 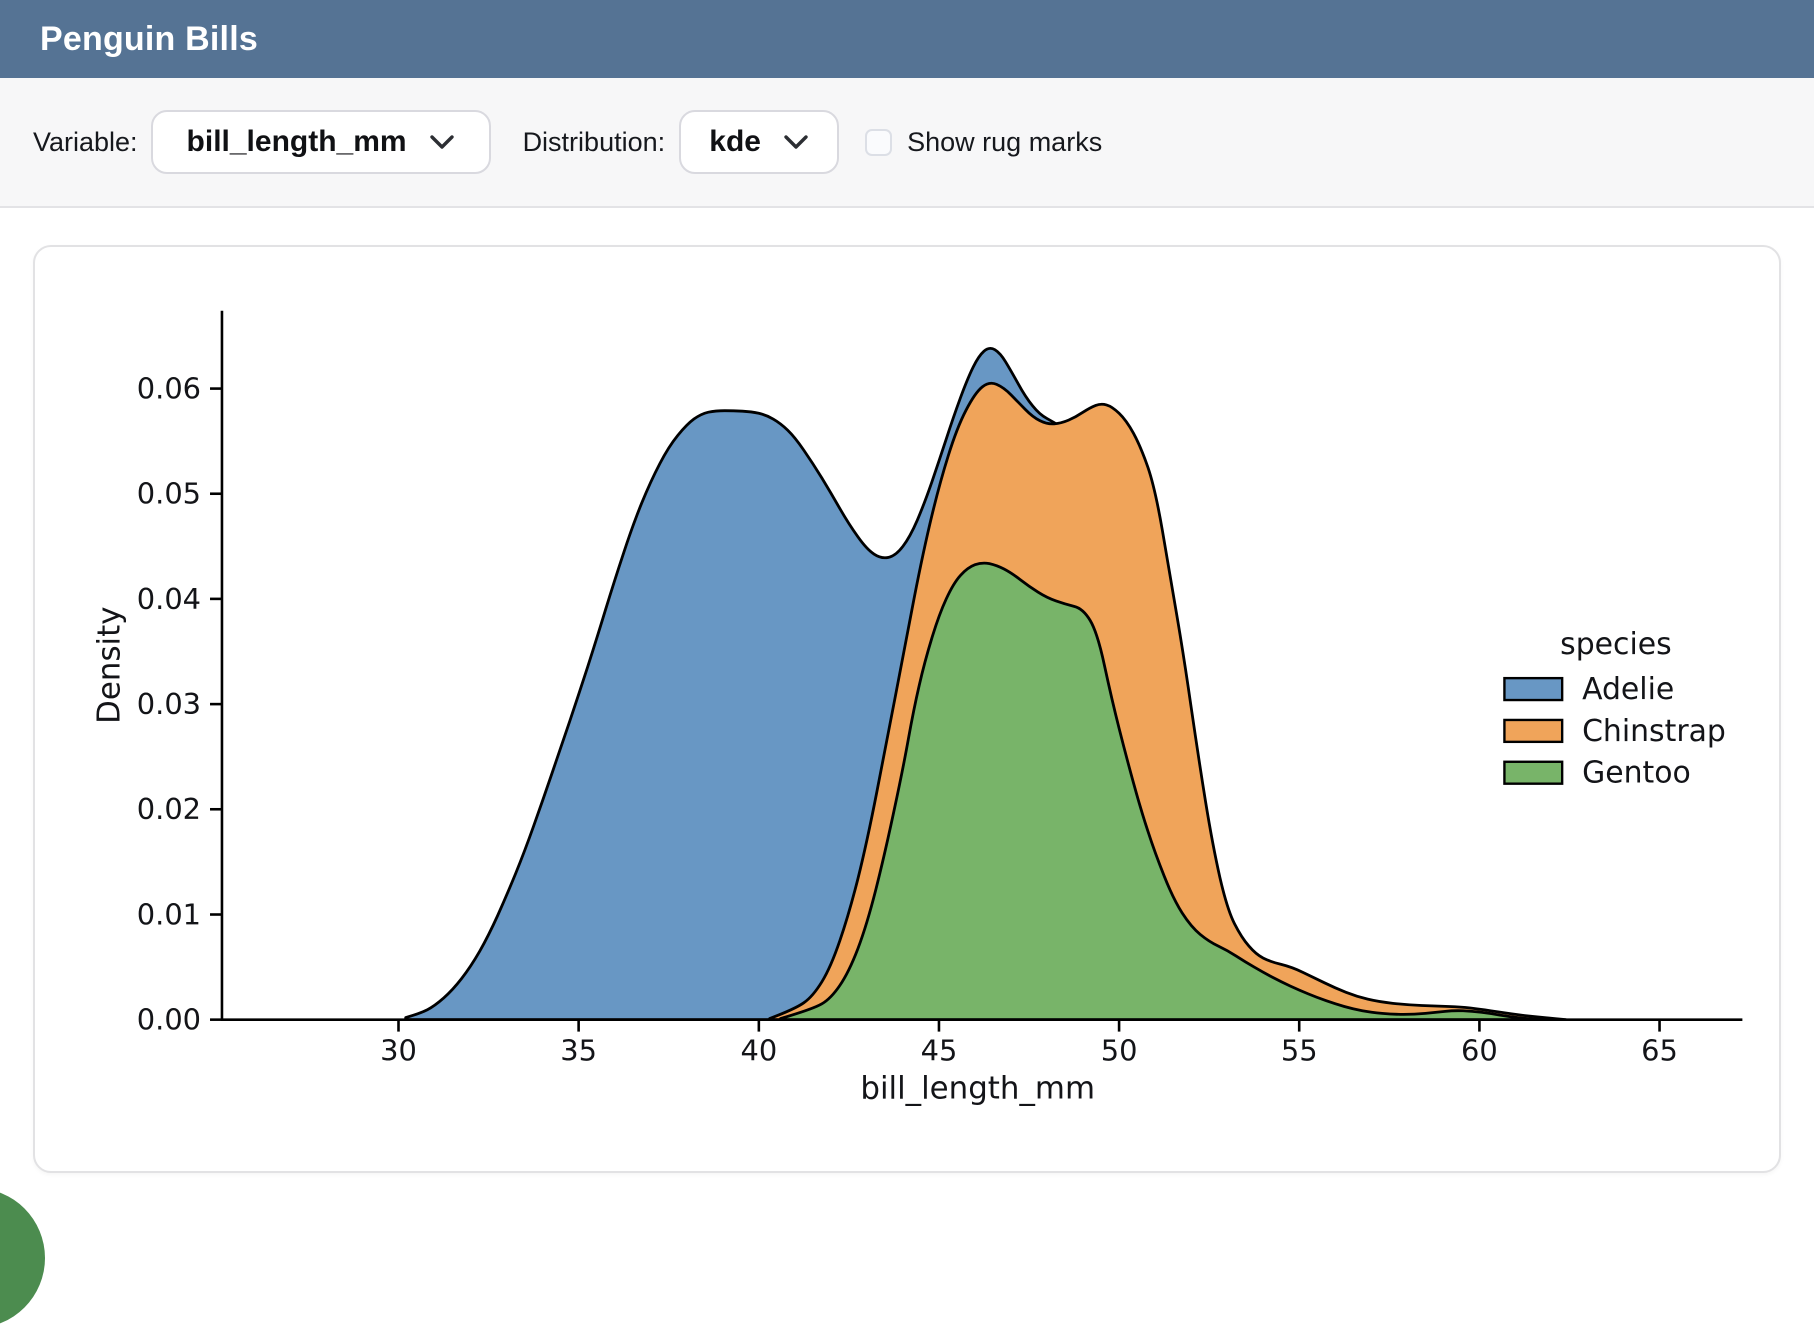 What do you see at coordinates (169, 704) in the screenshot?
I see `y-tick-label: 0.03` at bounding box center [169, 704].